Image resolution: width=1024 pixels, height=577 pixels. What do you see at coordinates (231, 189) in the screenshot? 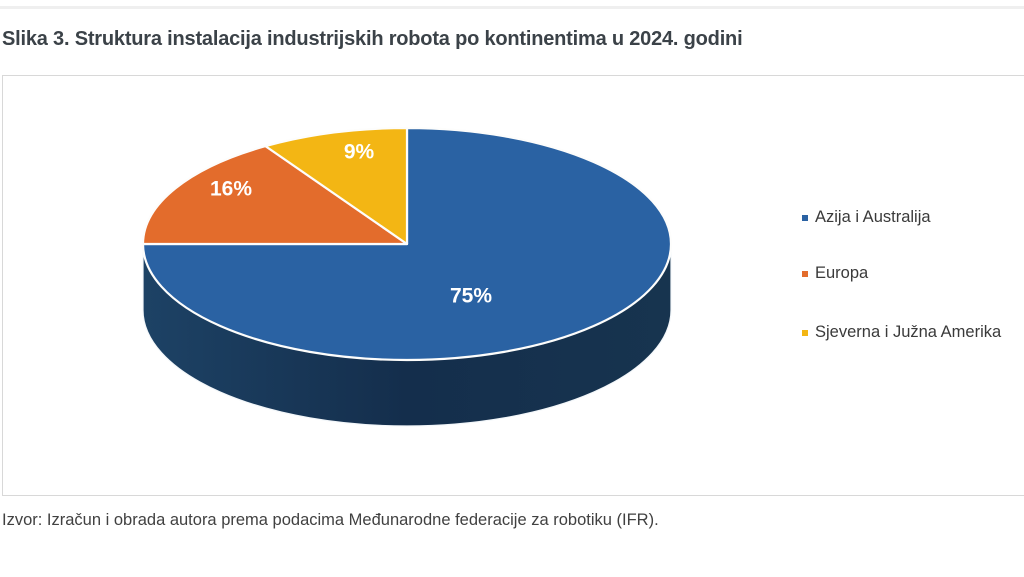
I see `pie-slice-label: 16%` at bounding box center [231, 189].